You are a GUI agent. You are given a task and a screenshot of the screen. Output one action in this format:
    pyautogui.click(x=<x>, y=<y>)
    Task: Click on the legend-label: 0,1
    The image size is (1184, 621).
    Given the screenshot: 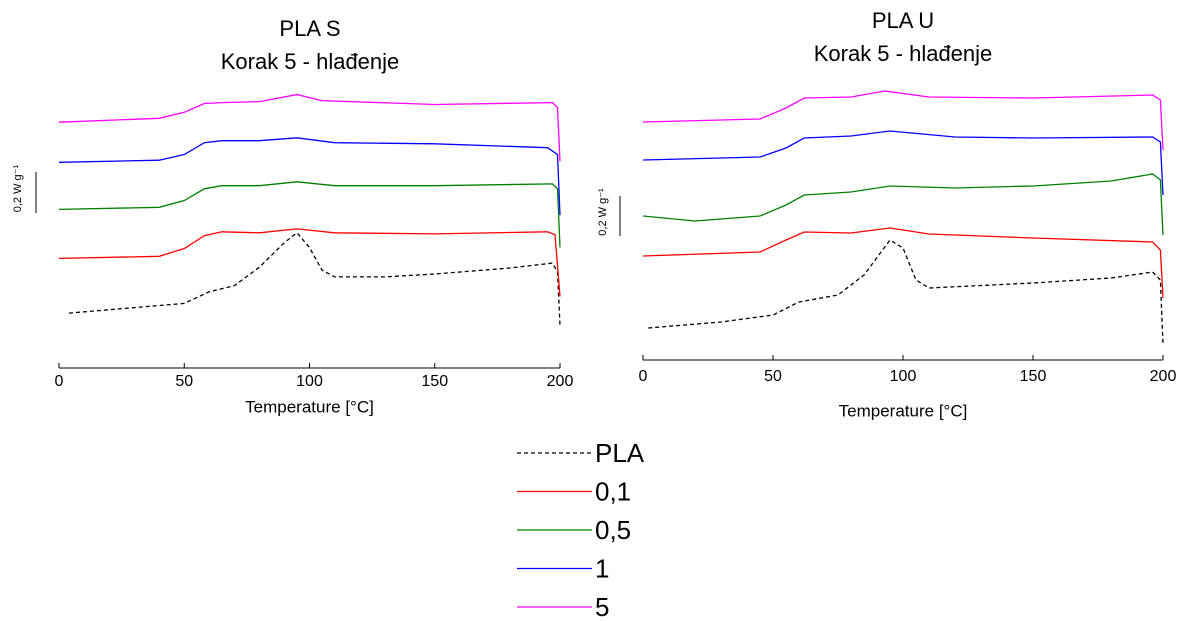 What is the action you would take?
    pyautogui.click(x=613, y=491)
    